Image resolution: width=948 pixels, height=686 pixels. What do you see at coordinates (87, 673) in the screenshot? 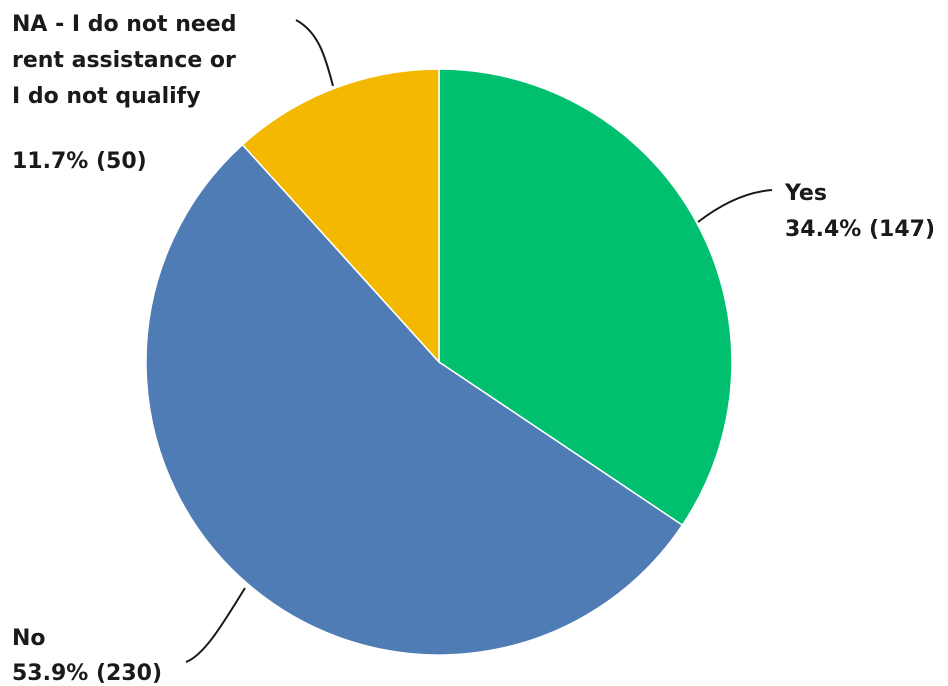
I see `slice-value-no: 53.9% (230)` at bounding box center [87, 673].